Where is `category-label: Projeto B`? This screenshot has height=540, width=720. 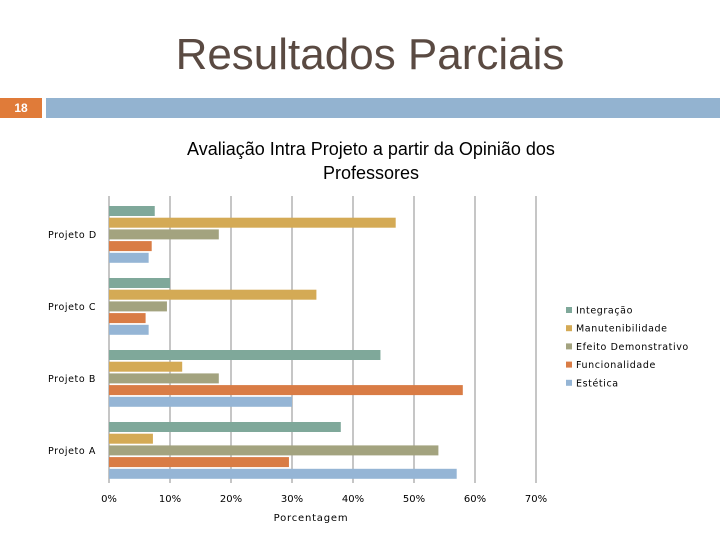 category-label: Projeto B is located at coordinates (72, 379).